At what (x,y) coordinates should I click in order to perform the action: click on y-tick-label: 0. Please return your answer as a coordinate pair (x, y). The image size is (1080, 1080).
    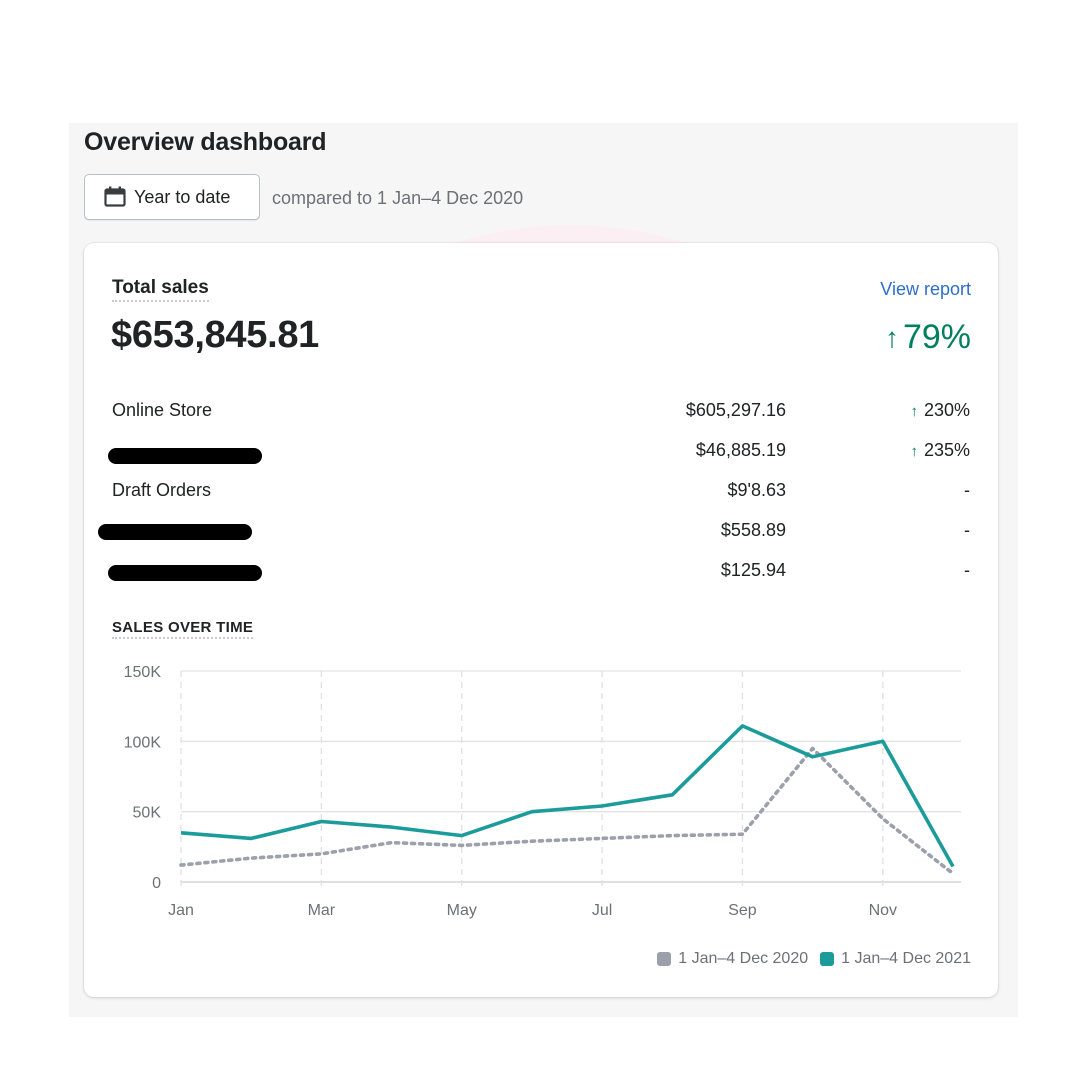
    Looking at the image, I should click on (156, 883).